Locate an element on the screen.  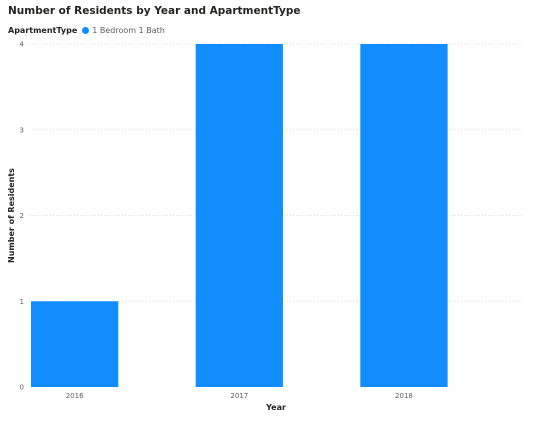
y-tick-label: 3 is located at coordinates (22, 130).